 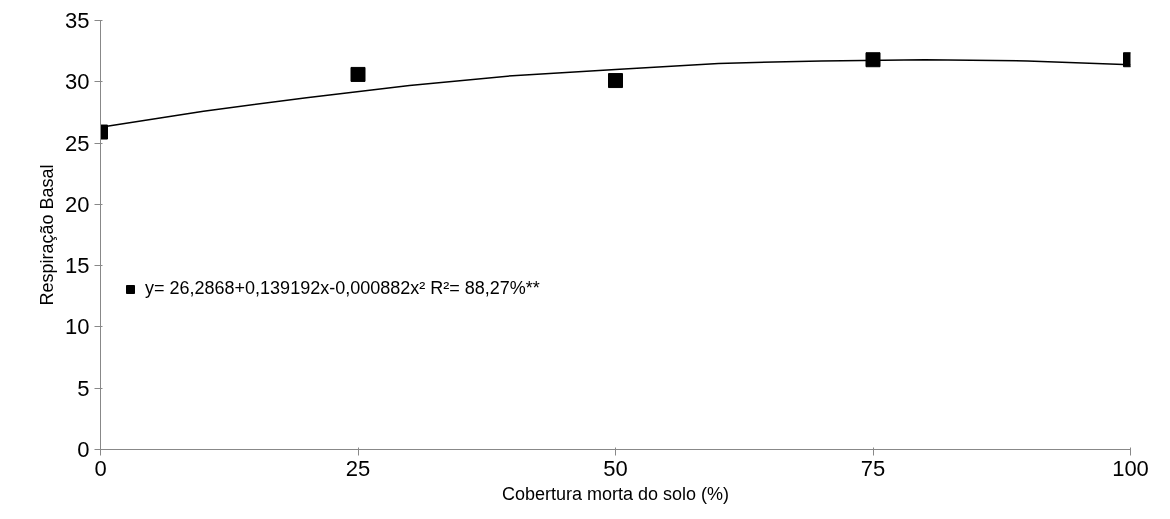 I want to click on legend-label: y= 26,2868+0,139192x-0,000882x² R²= 88,27%**, so click(x=342, y=288).